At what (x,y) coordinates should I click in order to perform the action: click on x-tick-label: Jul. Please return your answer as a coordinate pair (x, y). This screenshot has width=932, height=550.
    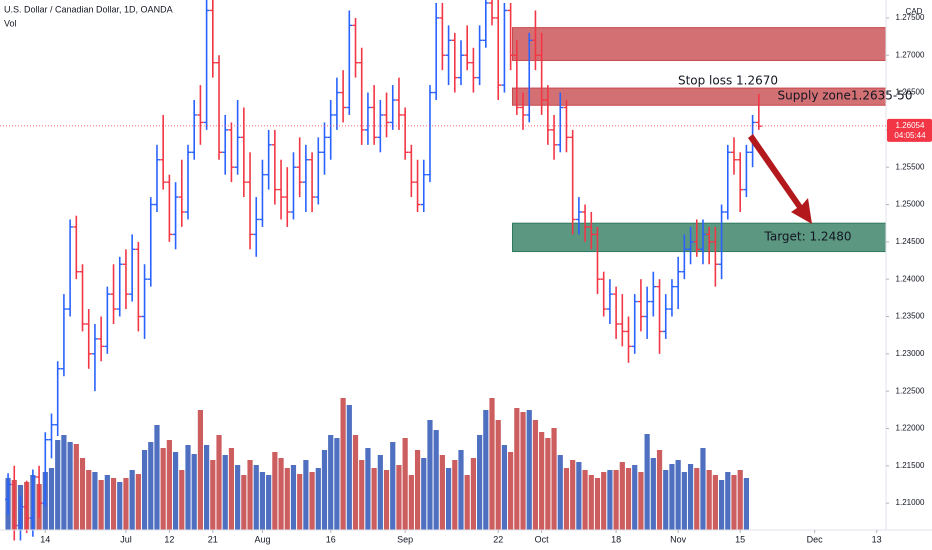
    Looking at the image, I should click on (126, 539).